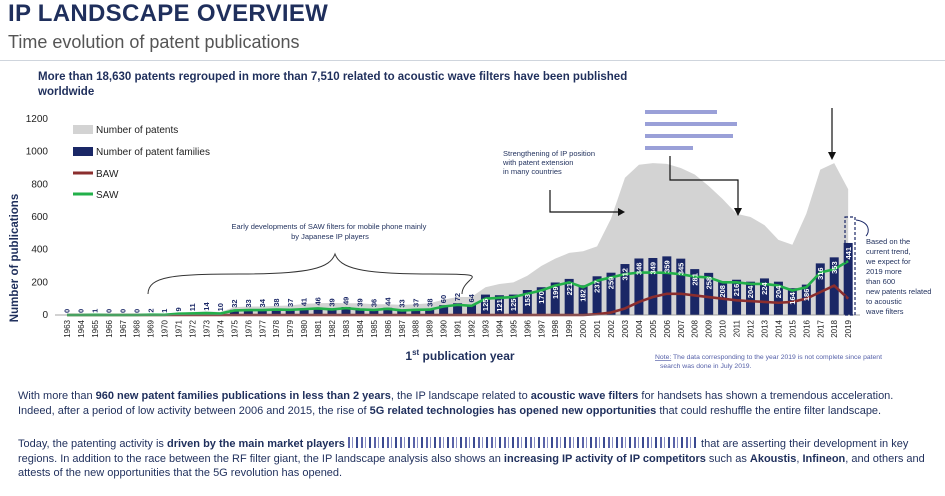 This screenshot has width=945, height=496. What do you see at coordinates (457, 297) in the screenshot?
I see `family-bar-value: 72` at bounding box center [457, 297].